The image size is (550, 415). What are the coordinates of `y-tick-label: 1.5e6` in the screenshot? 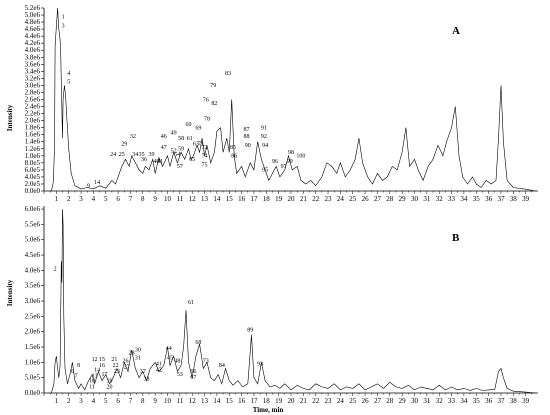 It's located at (33, 347).